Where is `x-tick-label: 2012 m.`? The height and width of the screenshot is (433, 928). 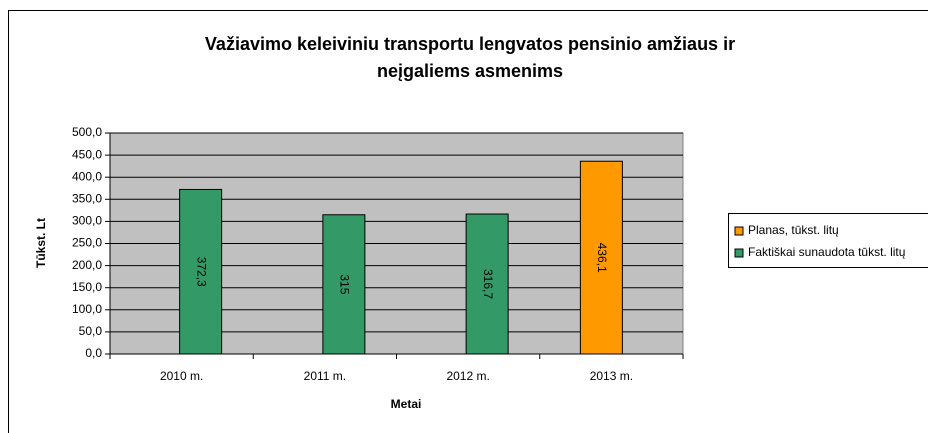 x-tick-label: 2012 m. is located at coordinates (467, 376).